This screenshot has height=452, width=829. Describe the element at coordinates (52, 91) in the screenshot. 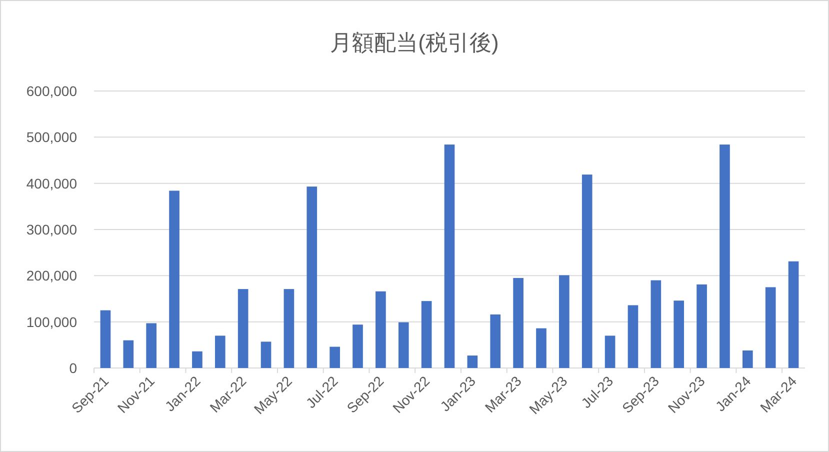

I see `y-tick-label: 600,000` at that location.